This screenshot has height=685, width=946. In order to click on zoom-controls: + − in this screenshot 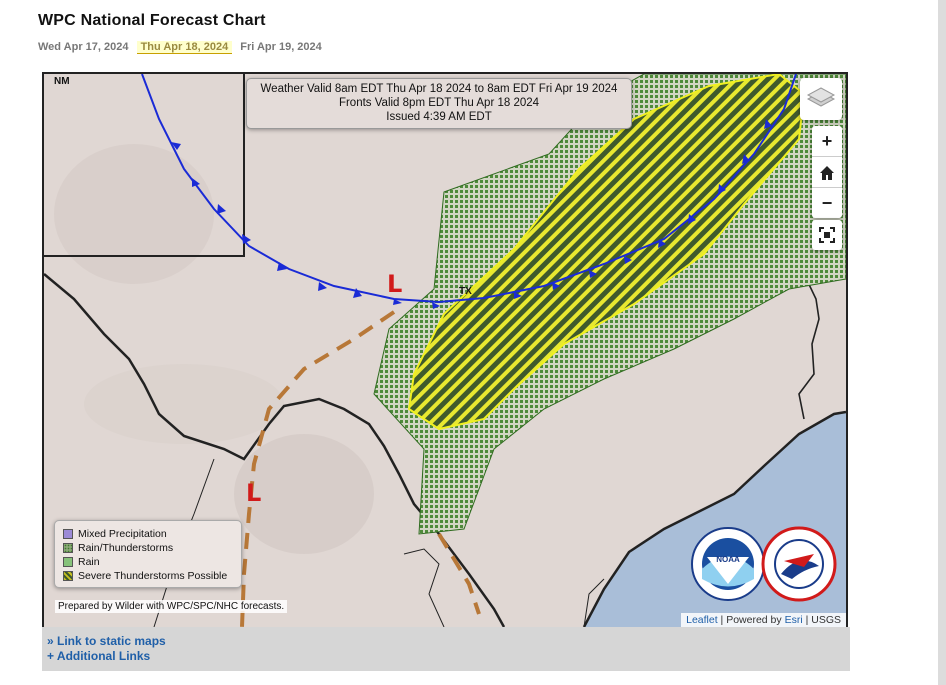, I will do `click(827, 172)`.